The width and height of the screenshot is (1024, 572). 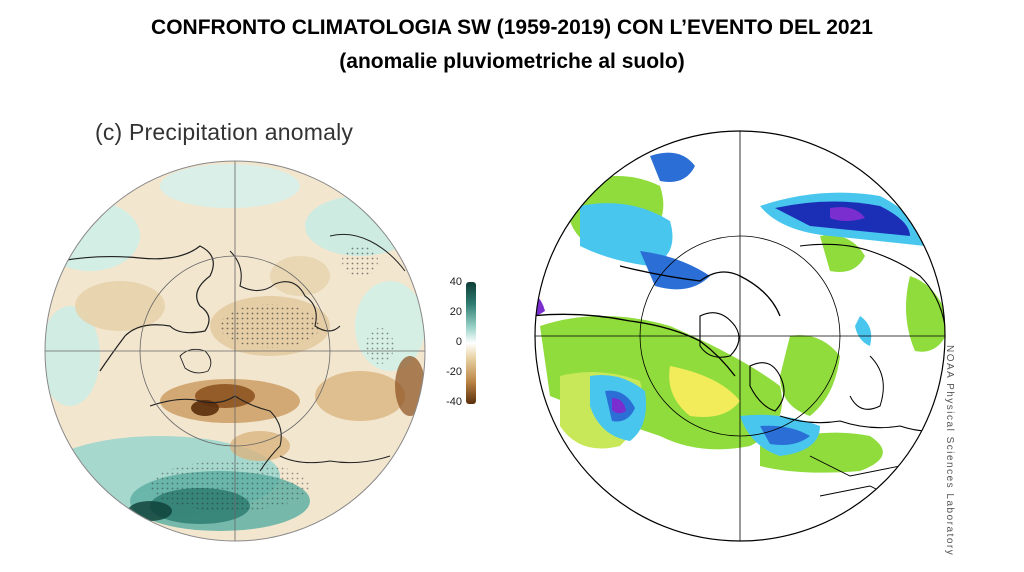 I want to click on slide-subtitle: (anomalie pluviometriche al suolo), so click(x=512, y=61).